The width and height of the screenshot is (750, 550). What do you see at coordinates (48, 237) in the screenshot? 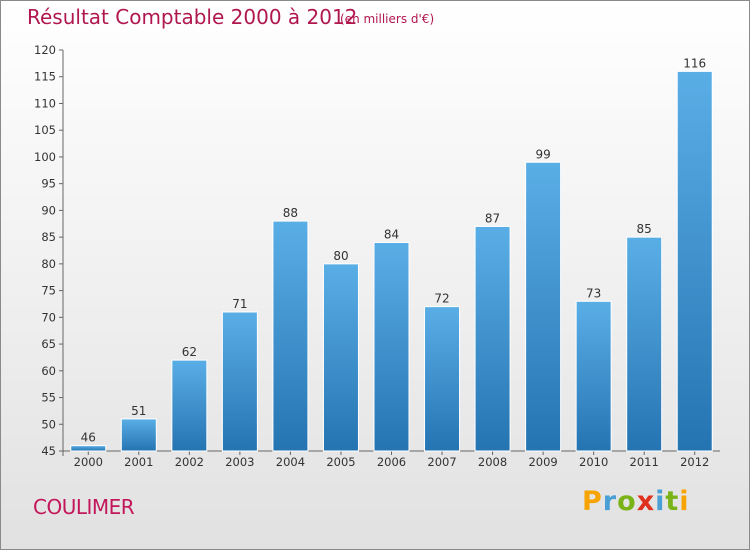
I see `y-tick-label: 85` at bounding box center [48, 237].